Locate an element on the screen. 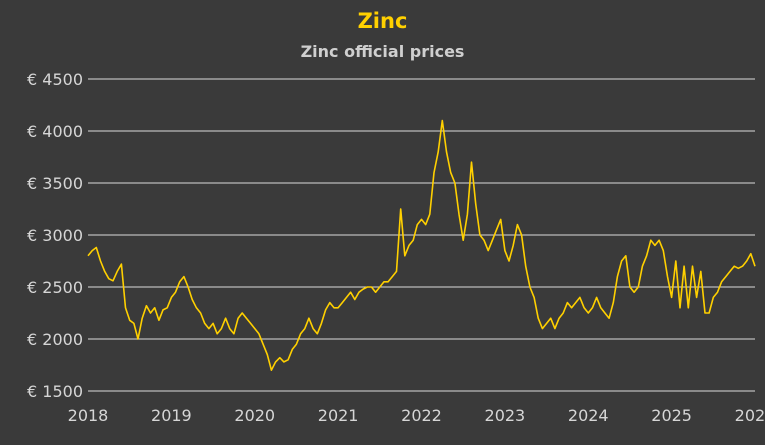 Image resolution: width=765 pixels, height=445 pixels. y-tick-label: € 4000 is located at coordinates (55, 131).